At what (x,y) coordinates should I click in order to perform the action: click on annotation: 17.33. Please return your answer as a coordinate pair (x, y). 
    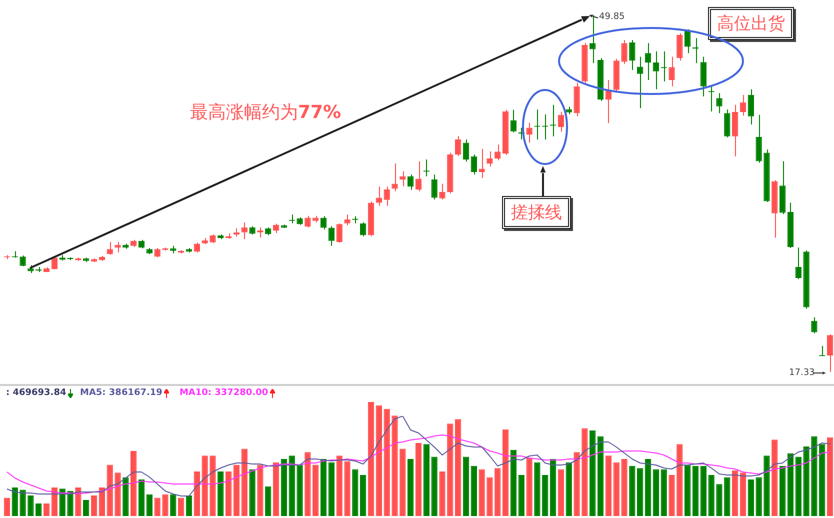
    Looking at the image, I should click on (802, 373).